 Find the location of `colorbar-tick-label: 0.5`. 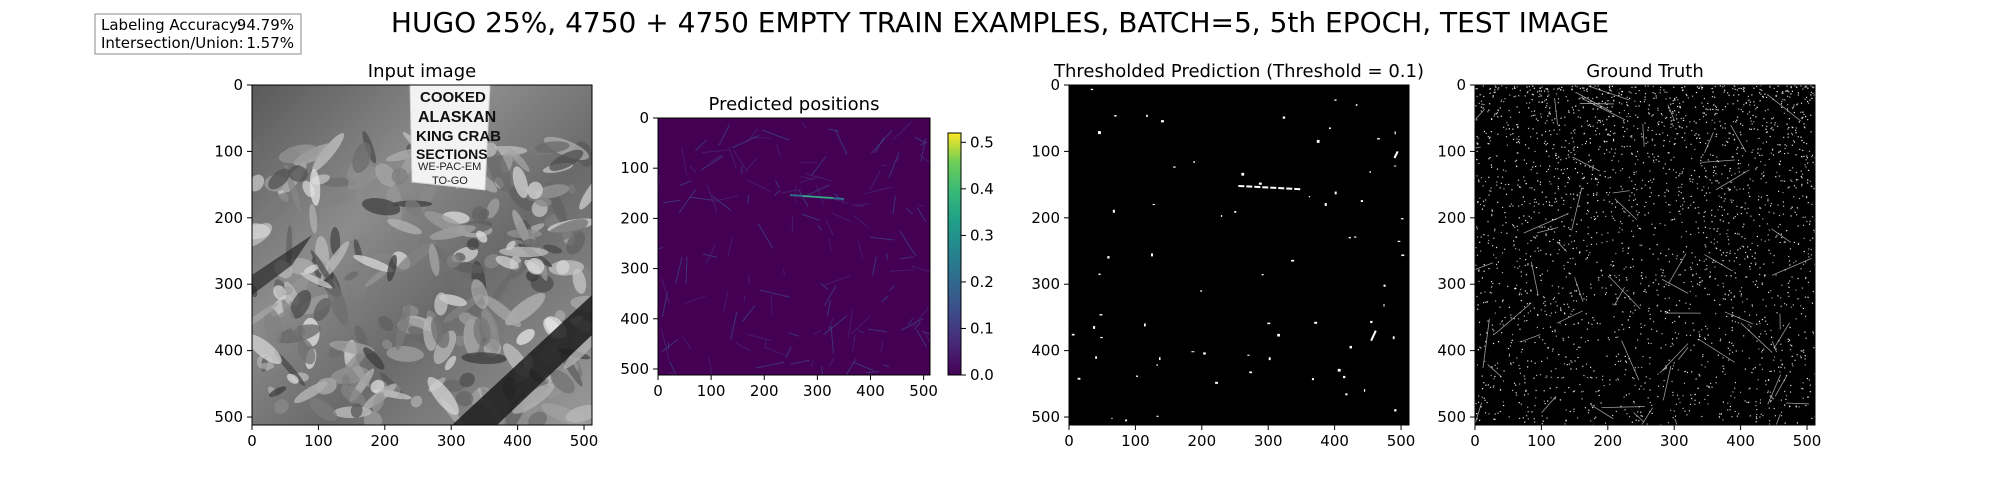

colorbar-tick-label: 0.5 is located at coordinates (982, 142).